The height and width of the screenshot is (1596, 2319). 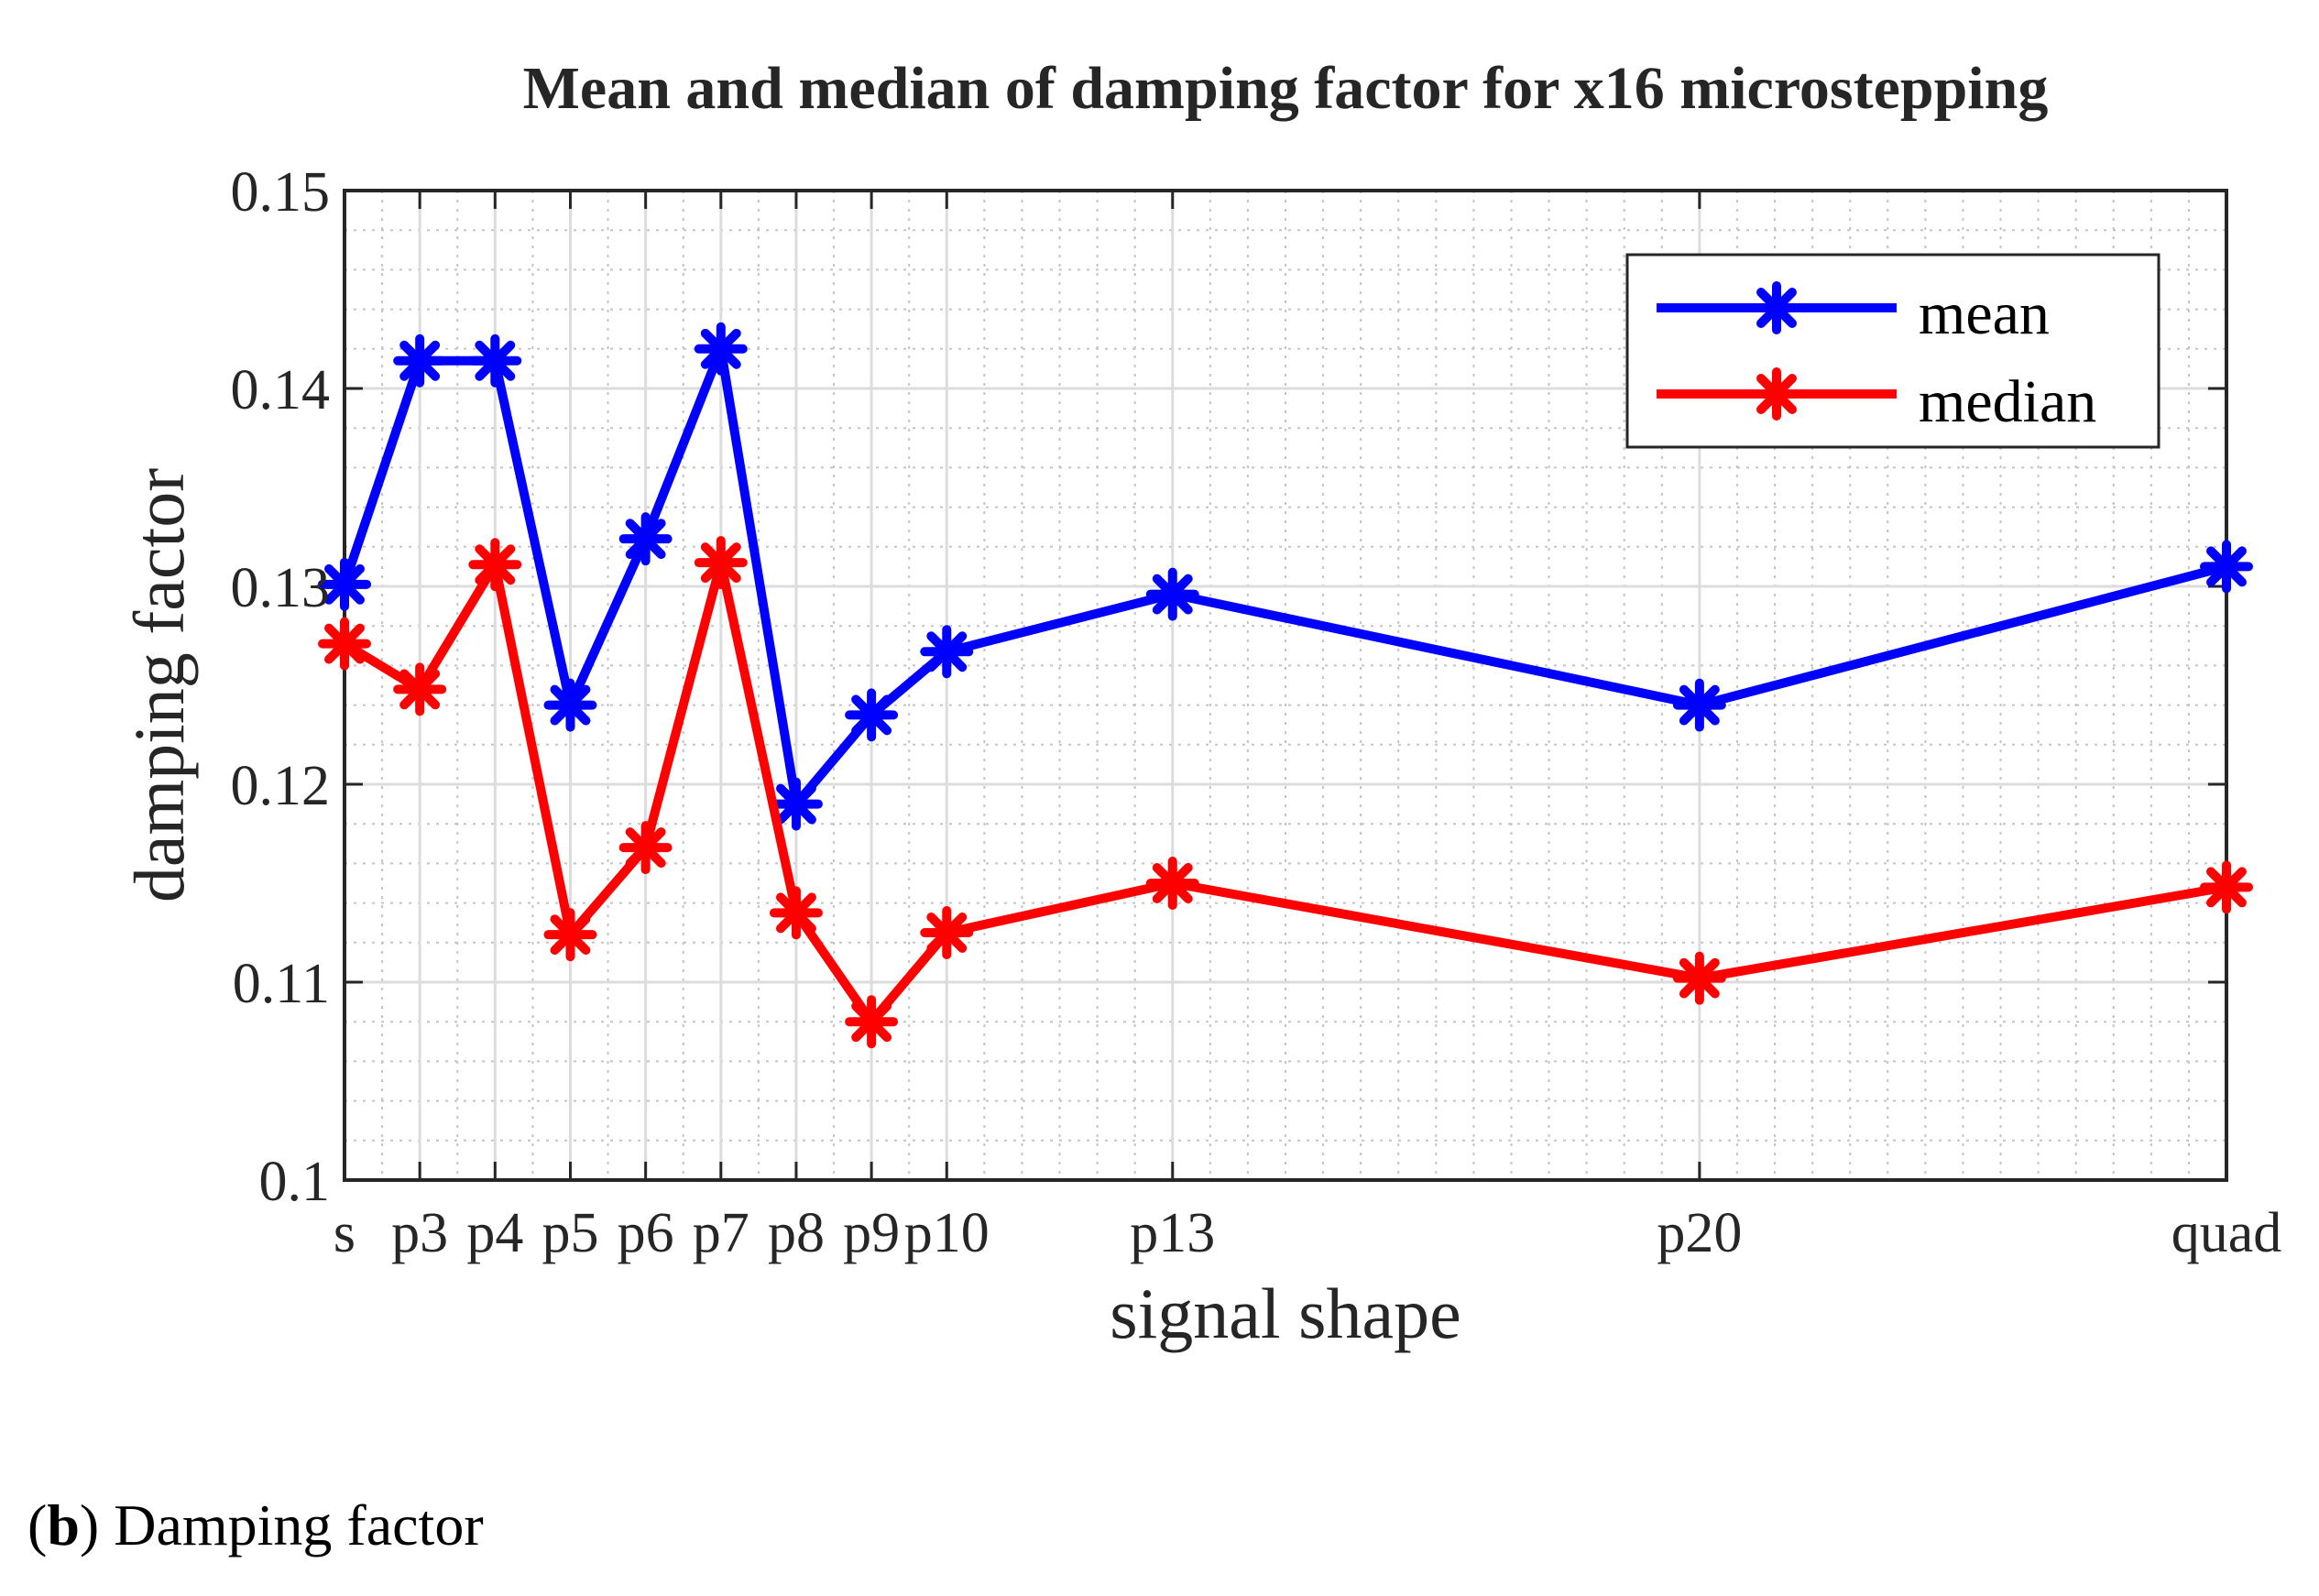 What do you see at coordinates (871, 1233) in the screenshot?
I see `x-tick-label: p9` at bounding box center [871, 1233].